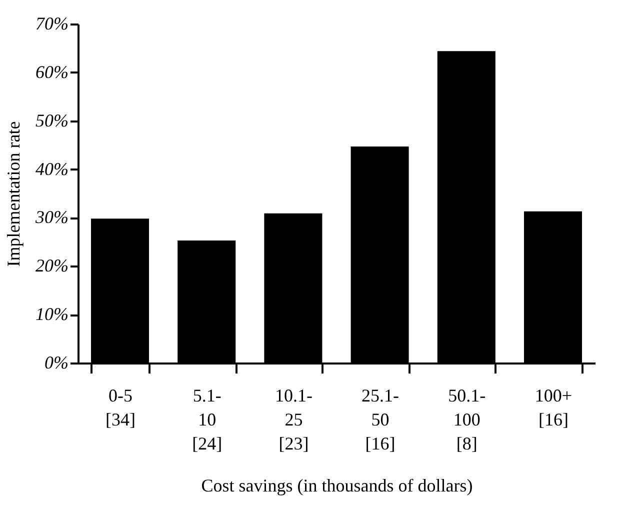  Describe the element at coordinates (52, 266) in the screenshot. I see `y-tick-label: 20%` at that location.